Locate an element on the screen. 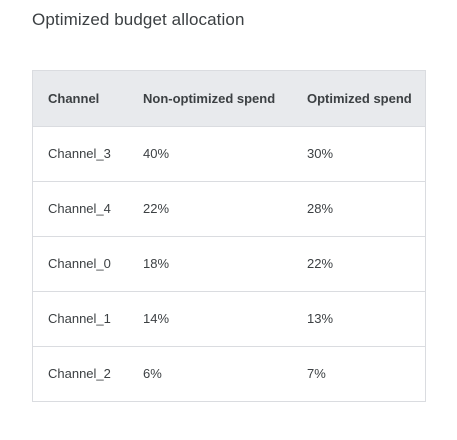 This screenshot has height=440, width=457. non-optimized-spend-cell: 40% is located at coordinates (156, 153).